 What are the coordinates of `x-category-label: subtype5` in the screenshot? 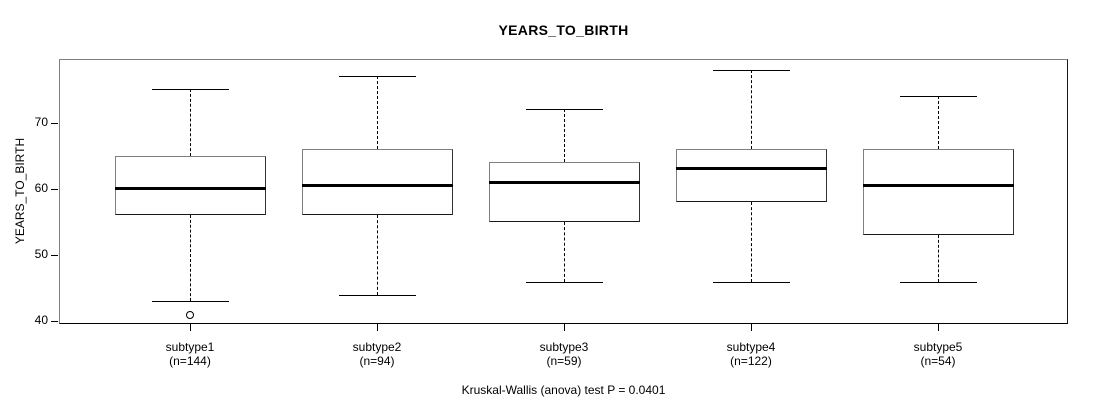 It's located at (938, 347).